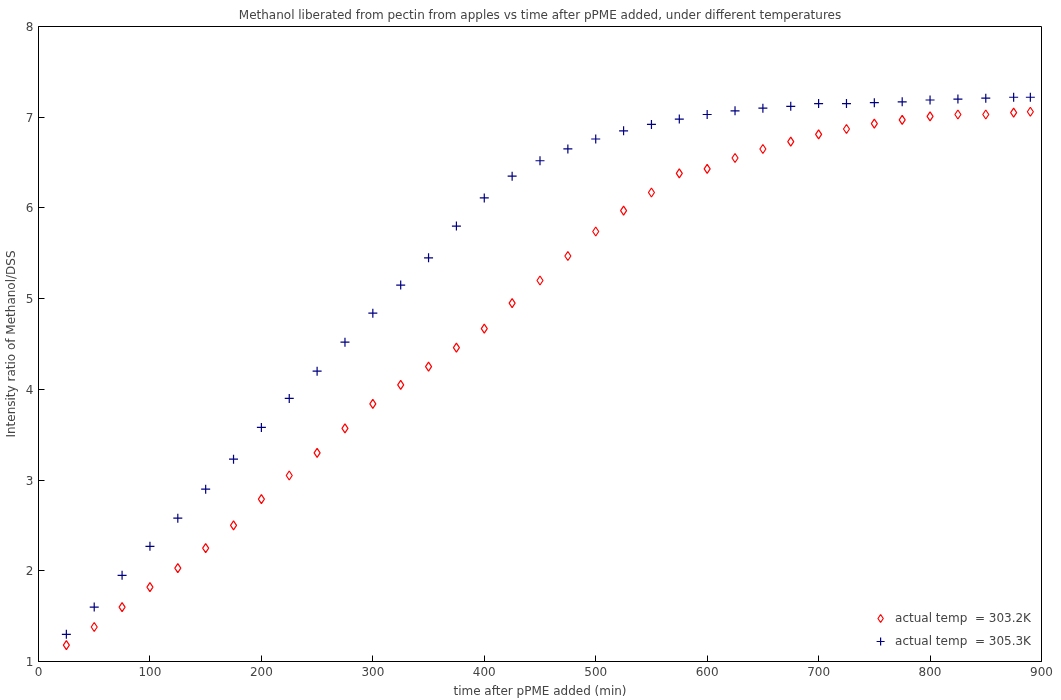  What do you see at coordinates (963, 641) in the screenshot?
I see `legend-label: actual temp = 305.3K` at bounding box center [963, 641].